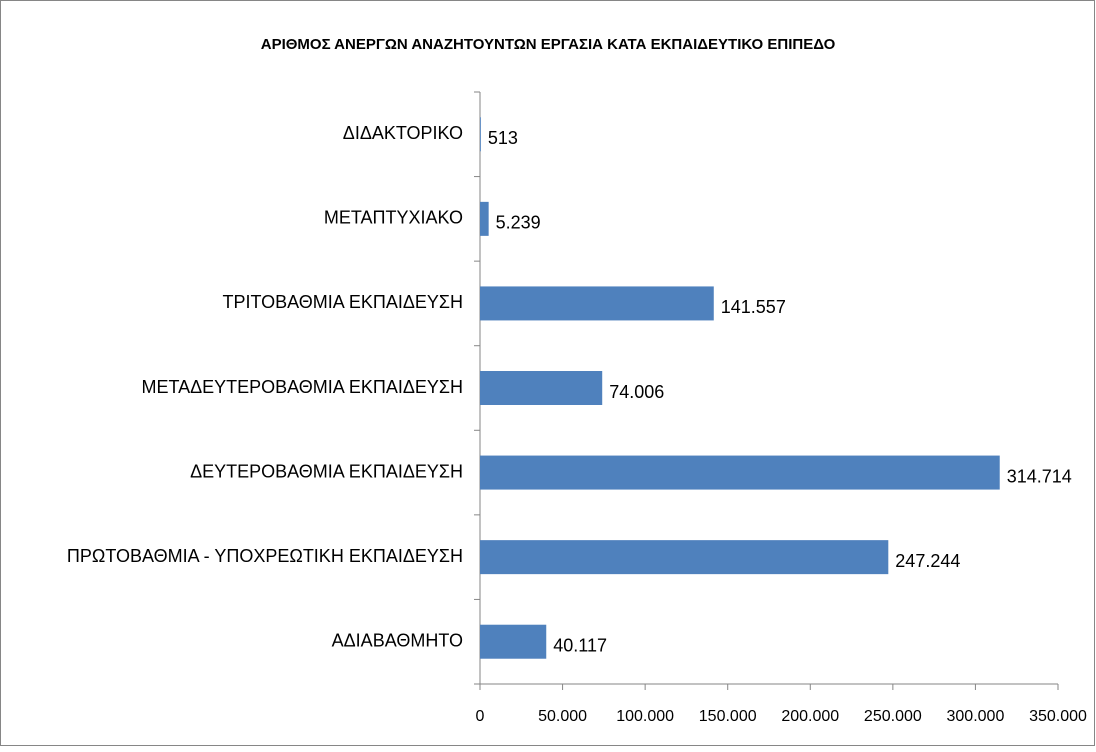  I want to click on value-label: 5.239, so click(518, 223).